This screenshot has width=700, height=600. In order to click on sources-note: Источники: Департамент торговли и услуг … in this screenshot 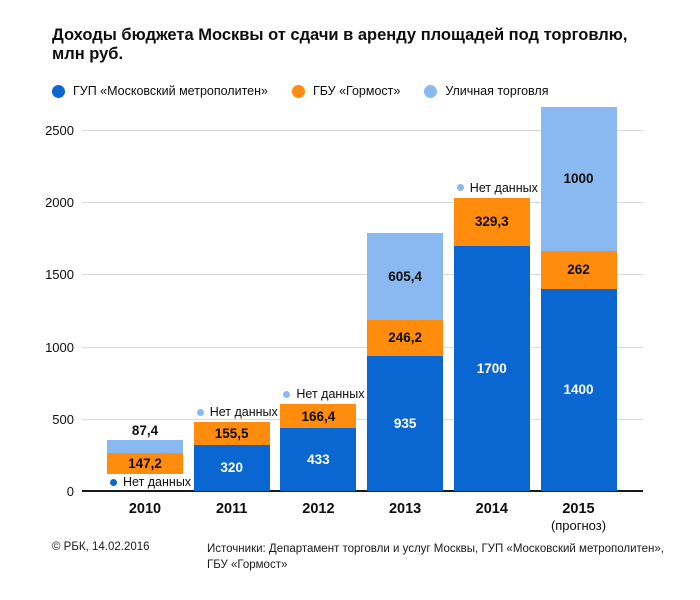, I will do `click(435, 557)`.